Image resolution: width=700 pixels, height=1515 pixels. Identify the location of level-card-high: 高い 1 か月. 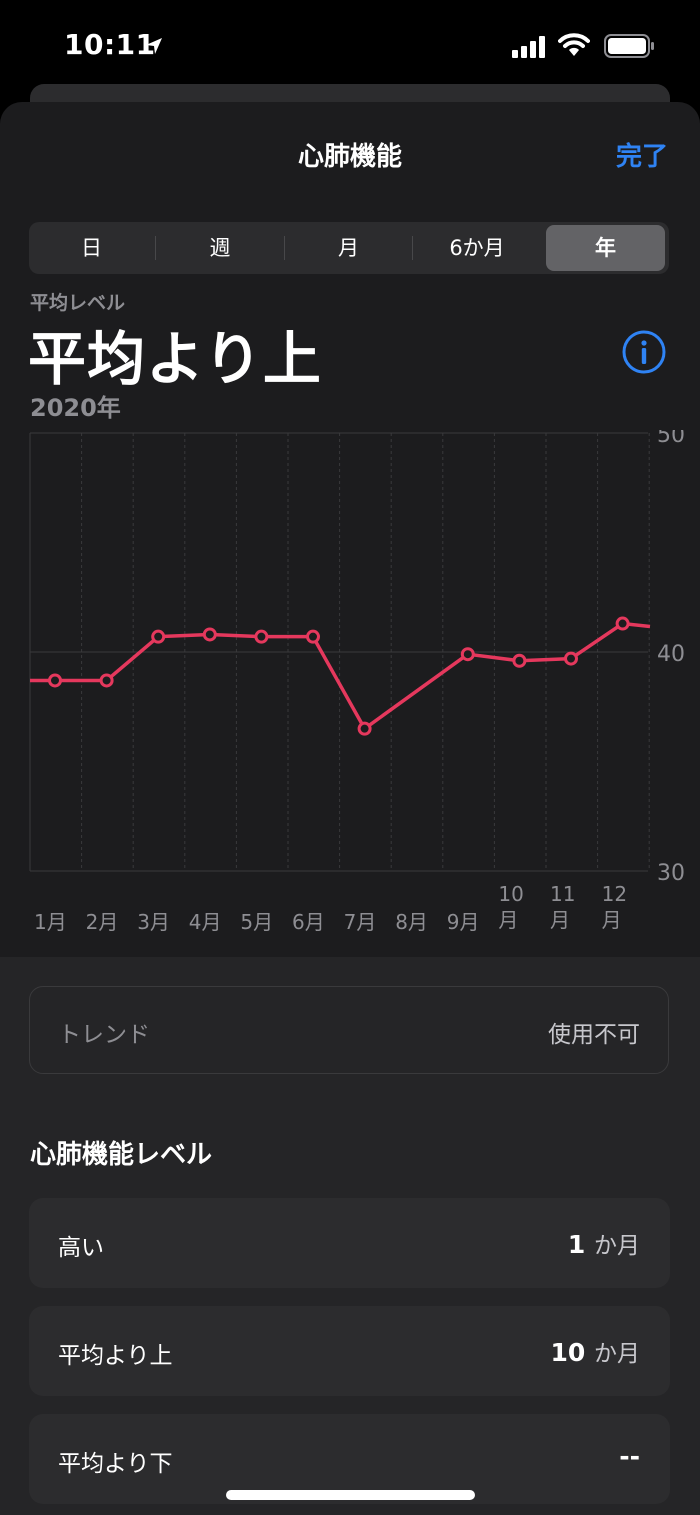
(349, 1243).